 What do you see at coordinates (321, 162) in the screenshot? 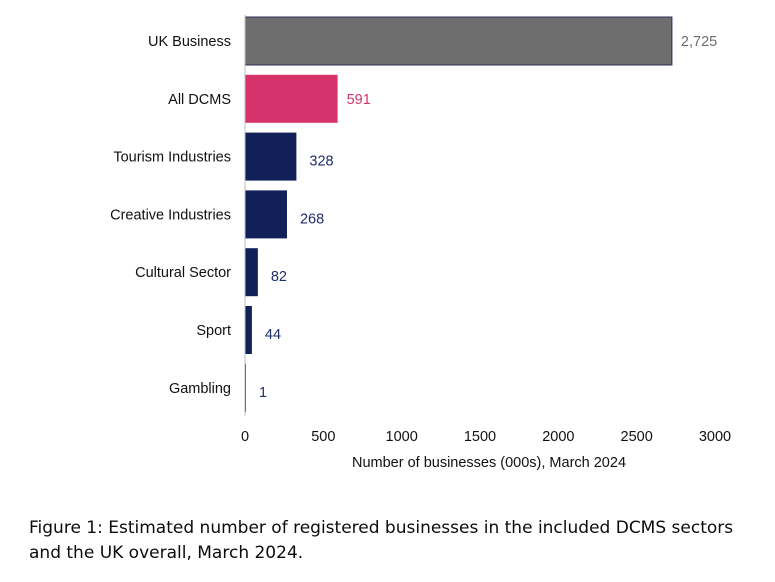
I see `value-label-tourism-industries: 328` at bounding box center [321, 162].